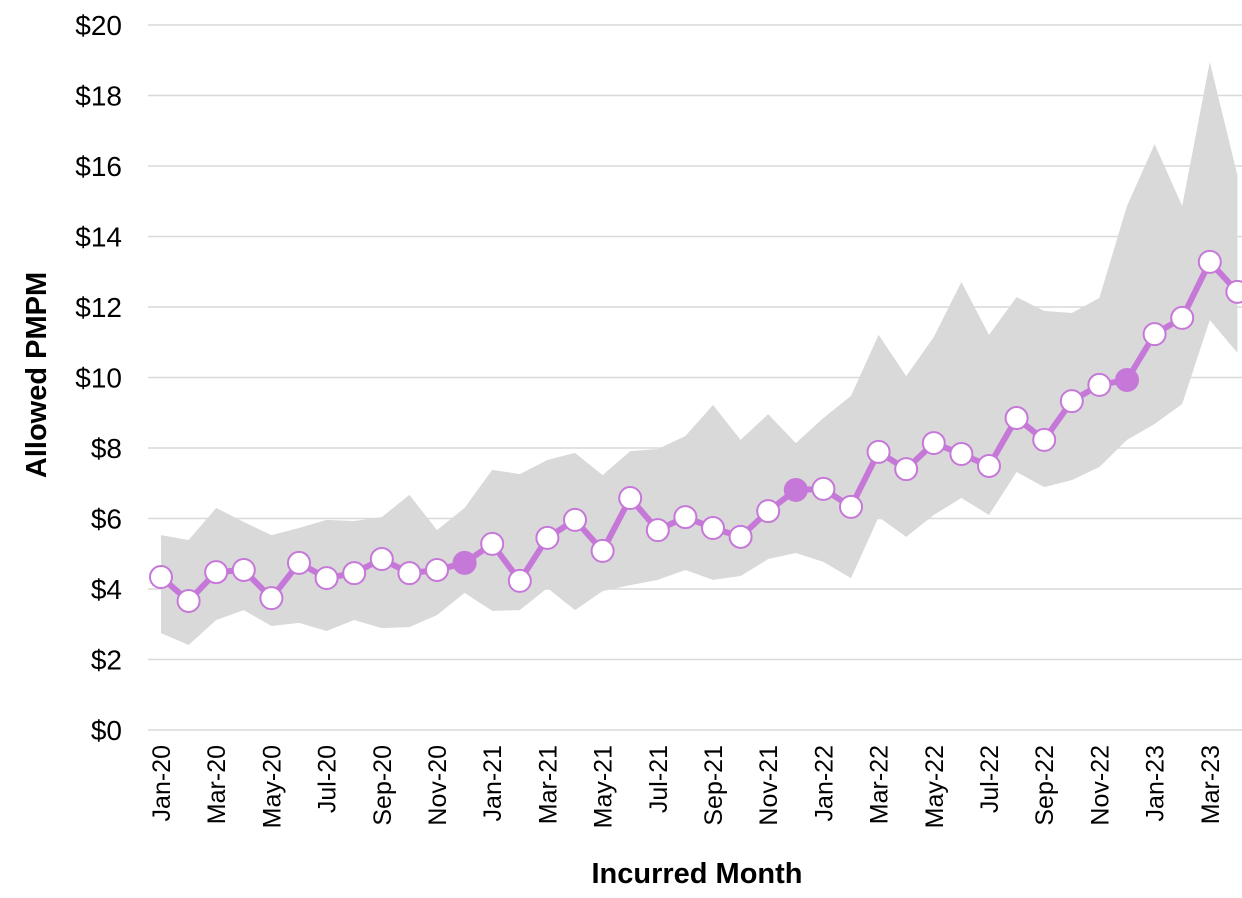  Describe the element at coordinates (98, 237) in the screenshot. I see `y-tick-label: $14` at that location.